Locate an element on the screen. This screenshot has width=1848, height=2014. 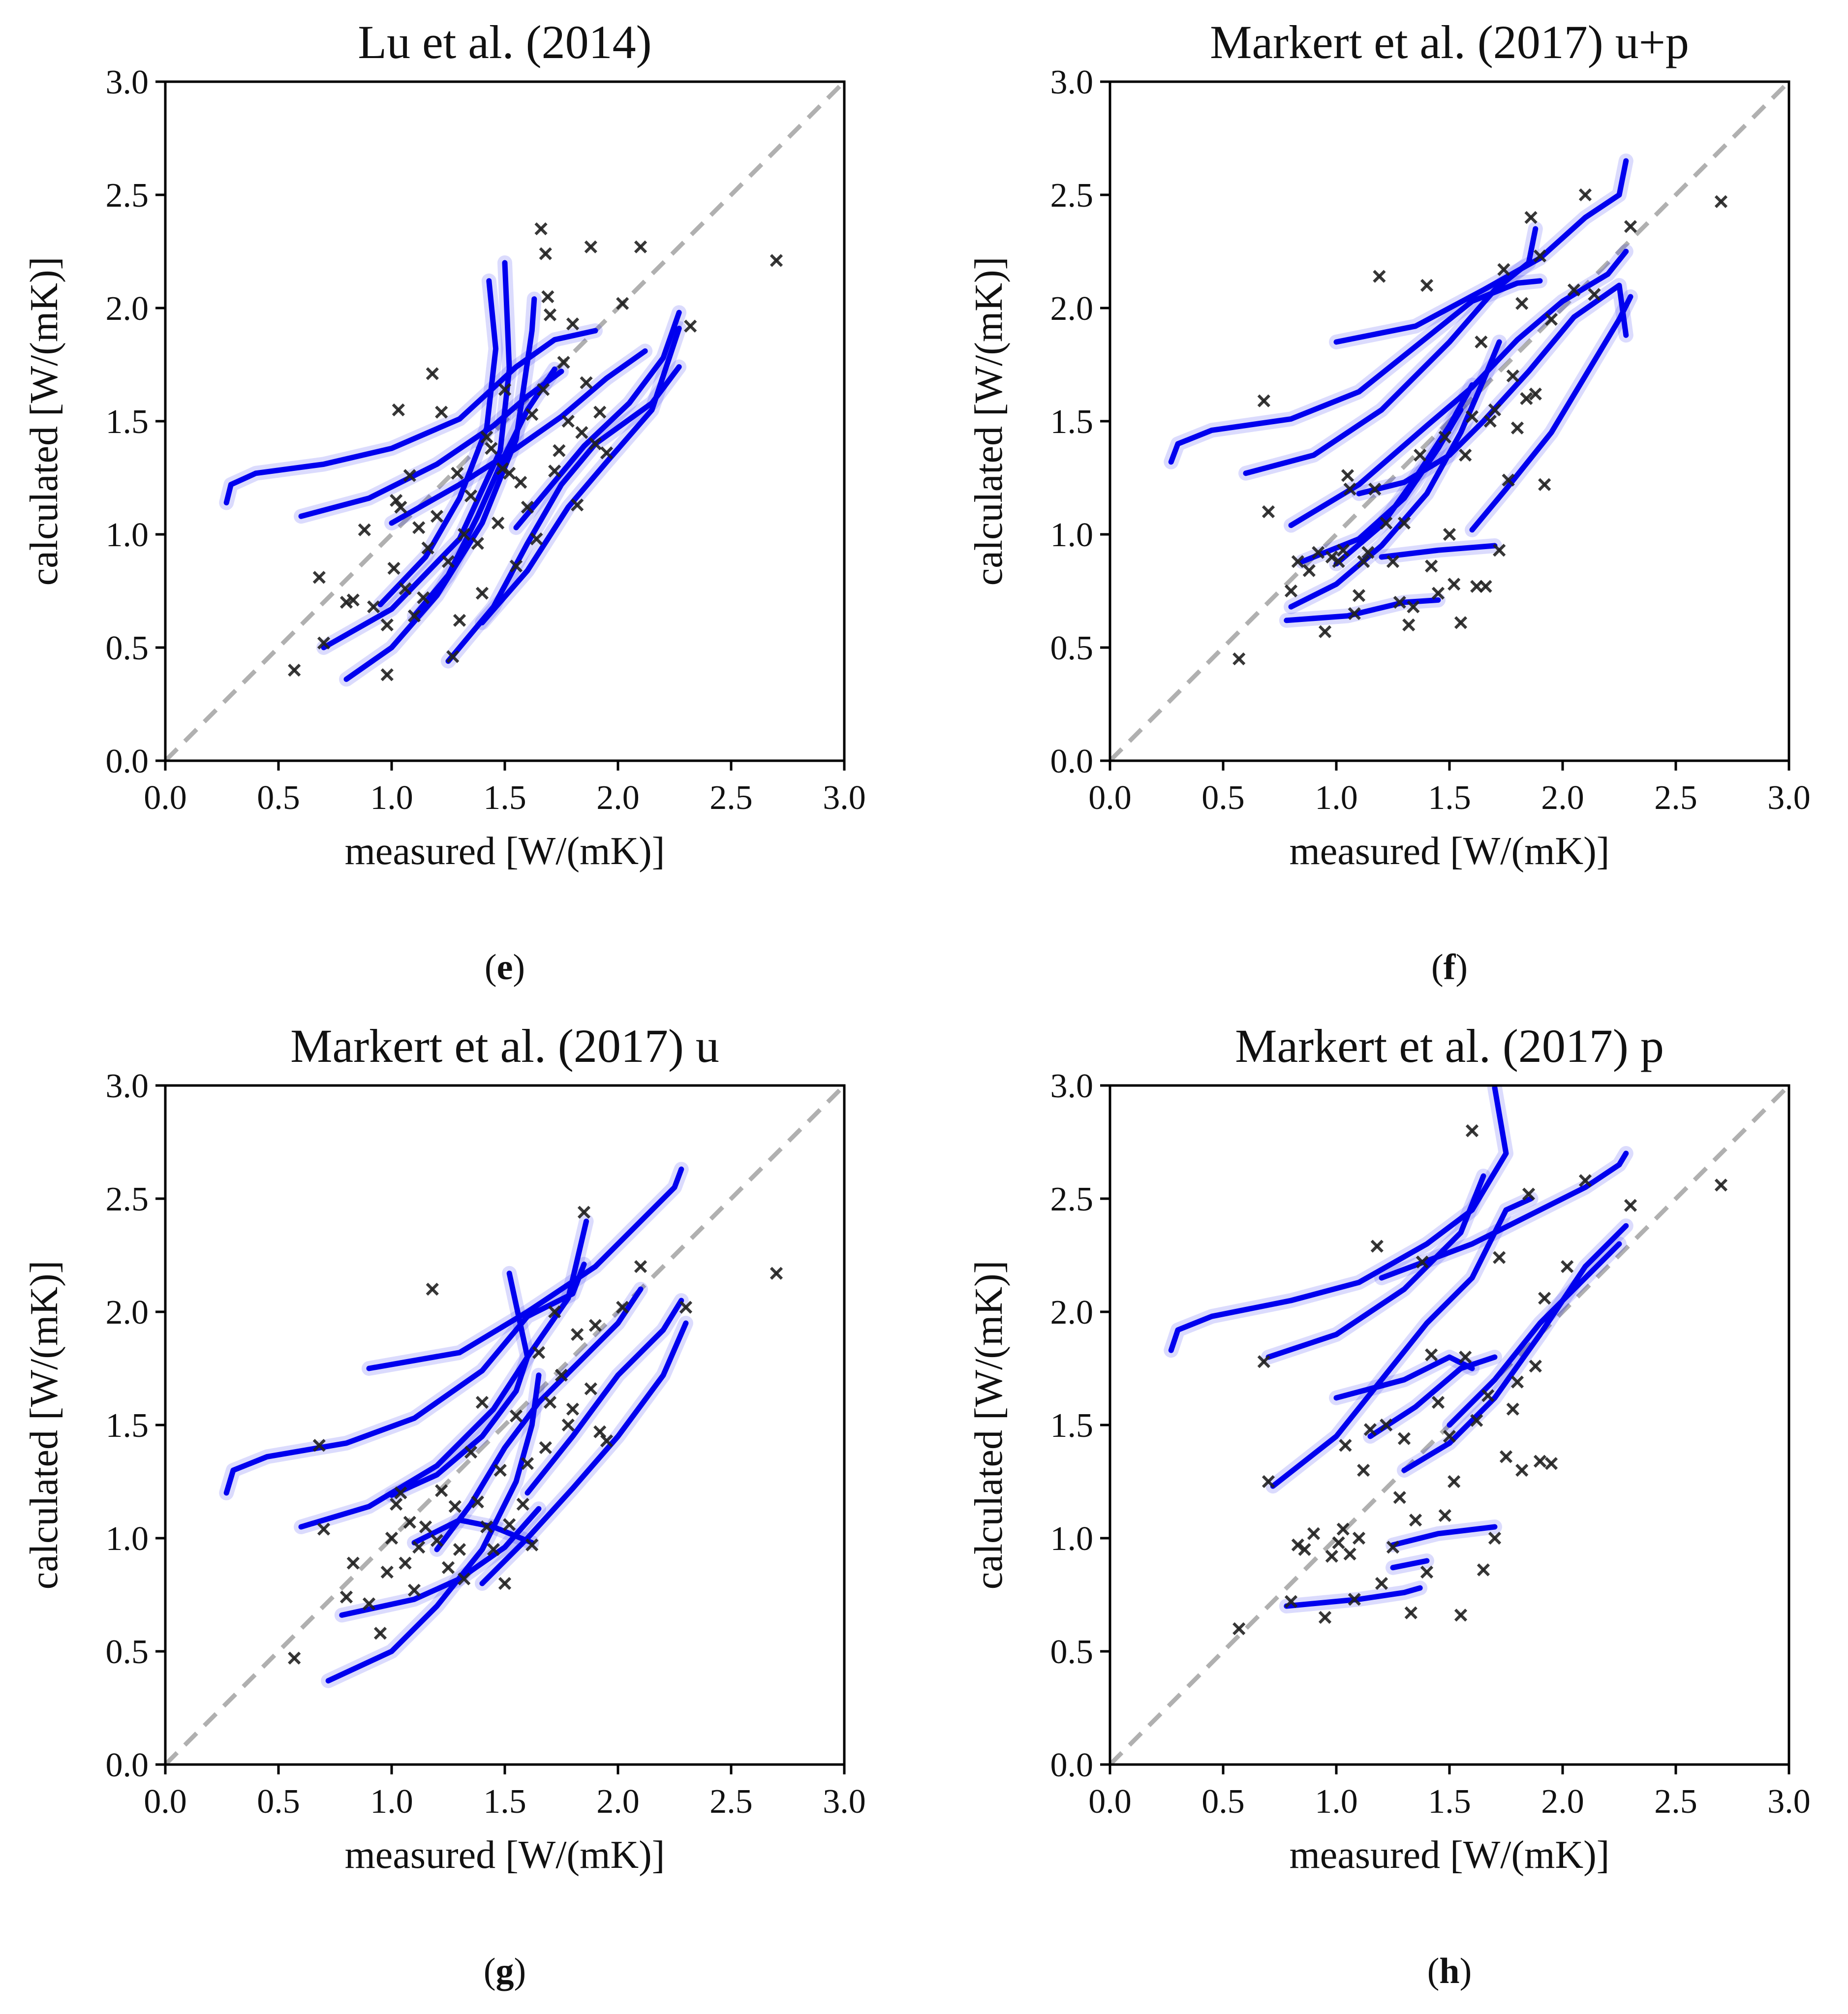
y-axis-label: calculated [W/(mK)] is located at coordinates (989, 421).